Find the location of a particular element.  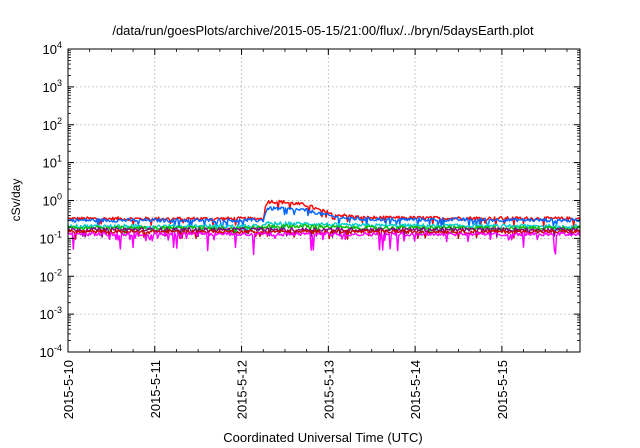

x-tick-label: 2015-5-11 is located at coordinates (155, 389).